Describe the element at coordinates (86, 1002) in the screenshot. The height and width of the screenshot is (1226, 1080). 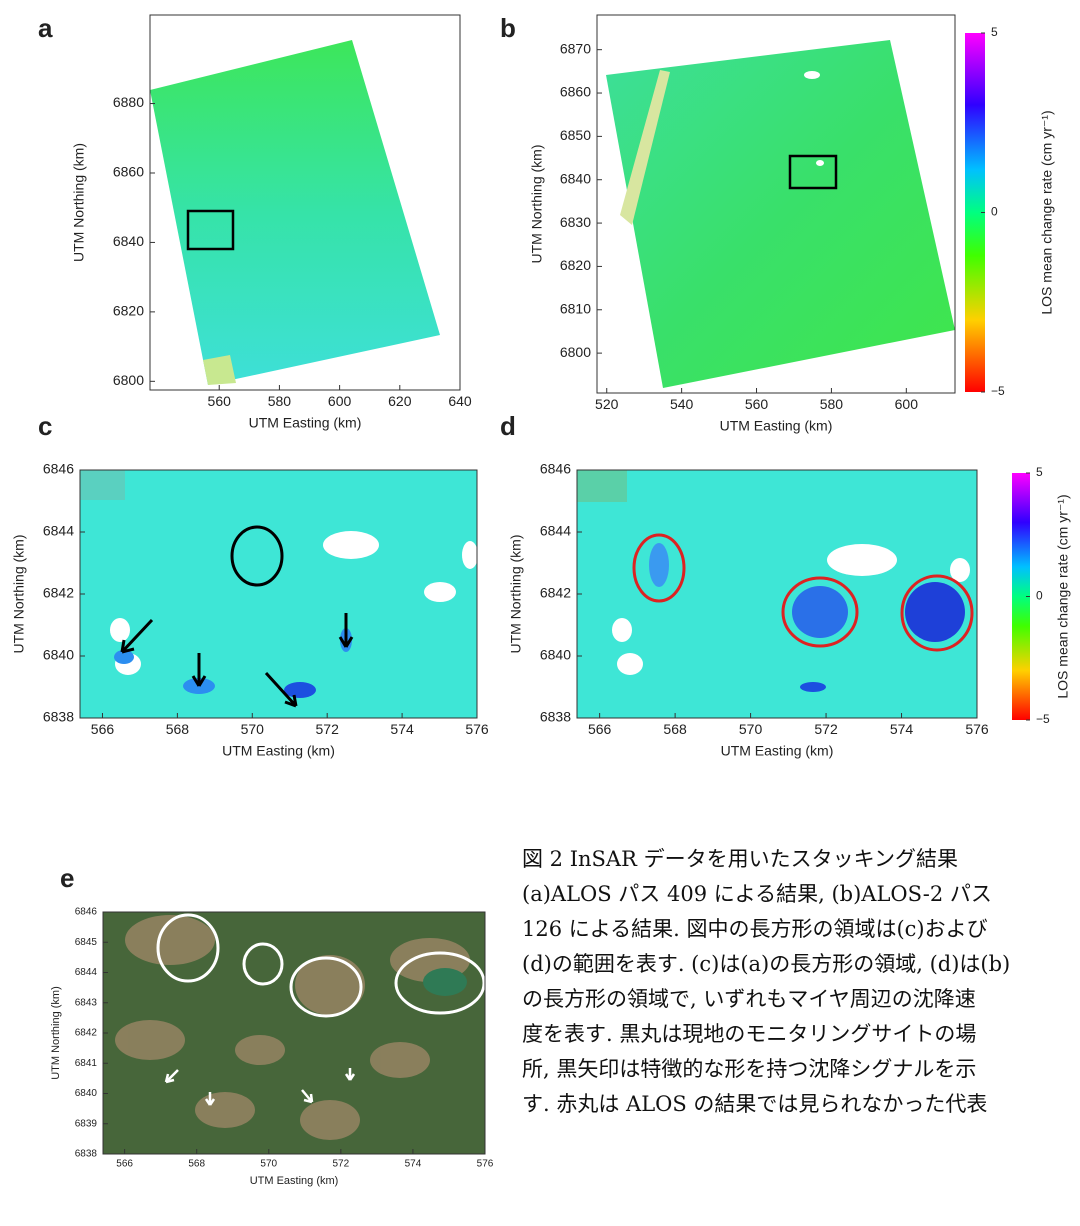
I see `y-tick-label: 6843` at that location.